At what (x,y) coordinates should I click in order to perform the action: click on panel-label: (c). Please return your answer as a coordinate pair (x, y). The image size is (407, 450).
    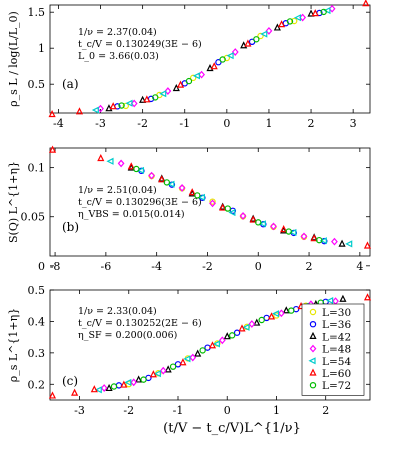
    Looking at the image, I should click on (70, 381).